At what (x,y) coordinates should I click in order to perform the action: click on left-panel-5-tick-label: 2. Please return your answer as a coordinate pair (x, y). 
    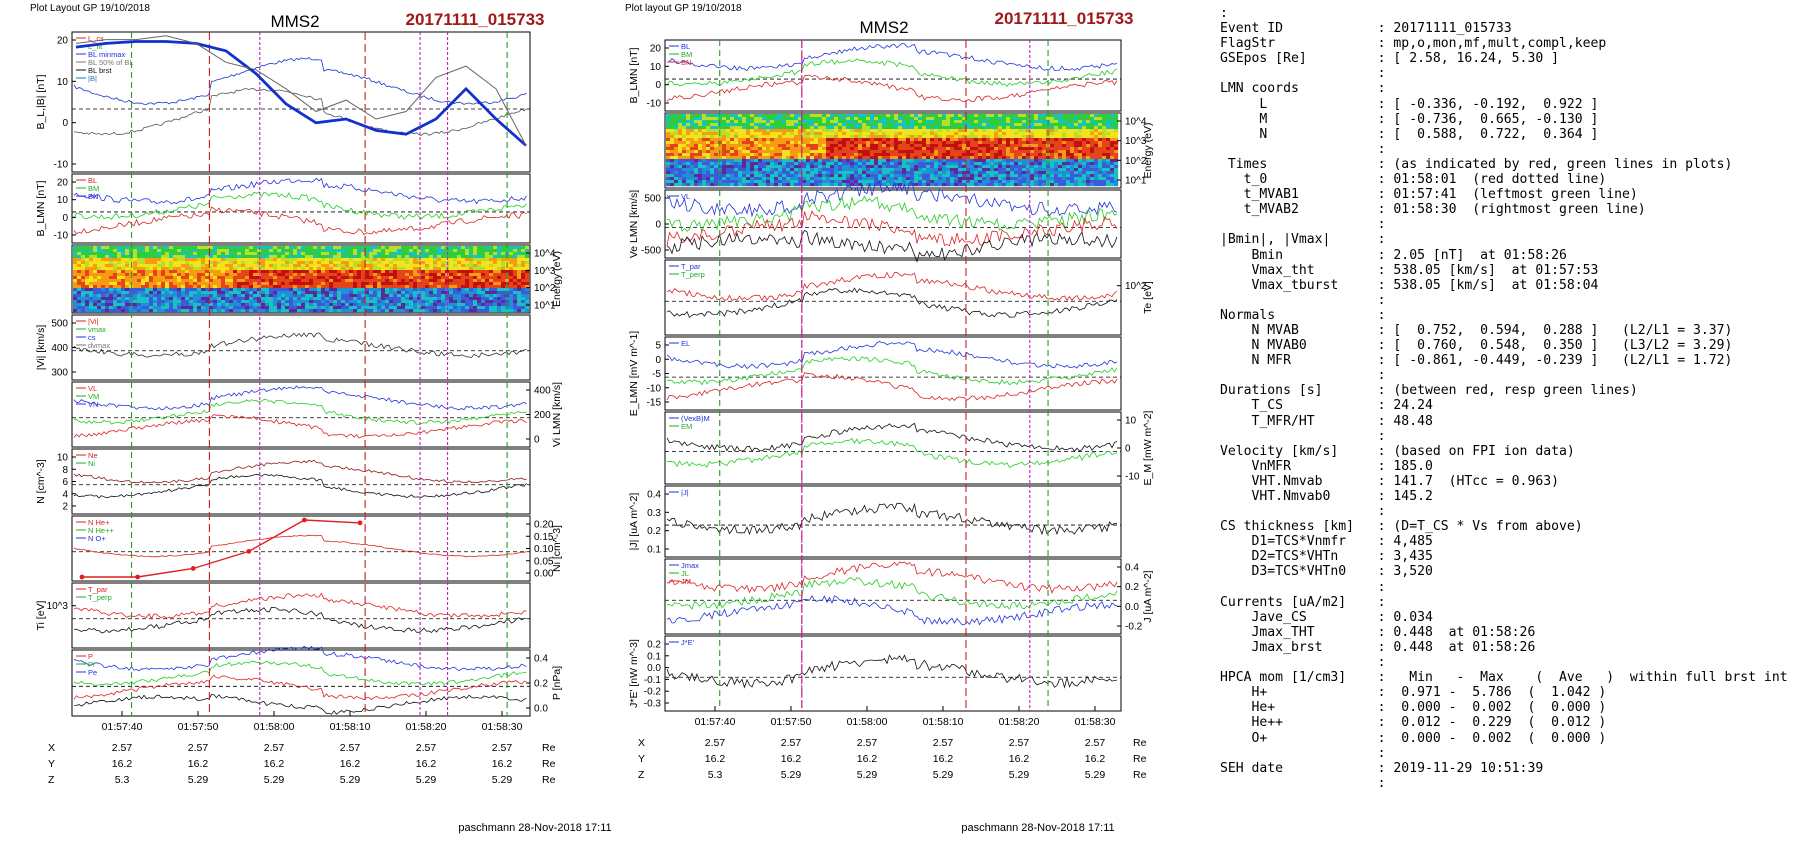
    Looking at the image, I should click on (65, 507).